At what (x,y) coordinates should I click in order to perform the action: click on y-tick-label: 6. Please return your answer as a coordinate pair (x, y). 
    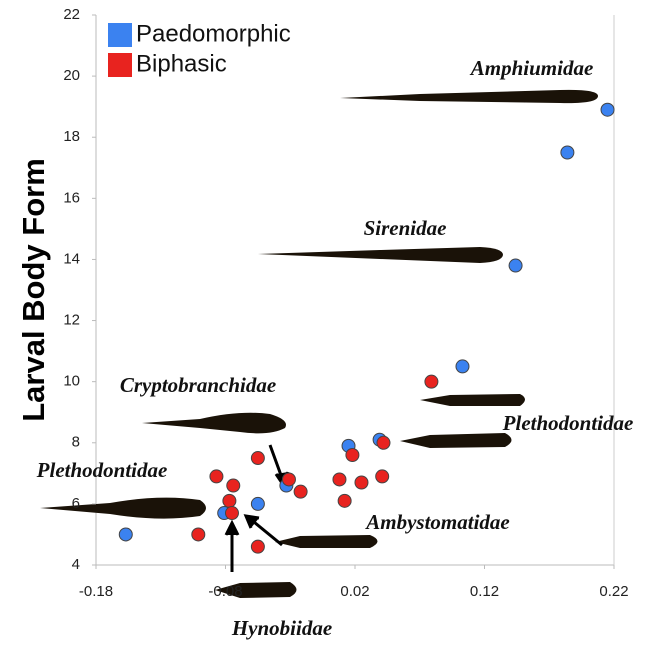
    Looking at the image, I should click on (76, 503).